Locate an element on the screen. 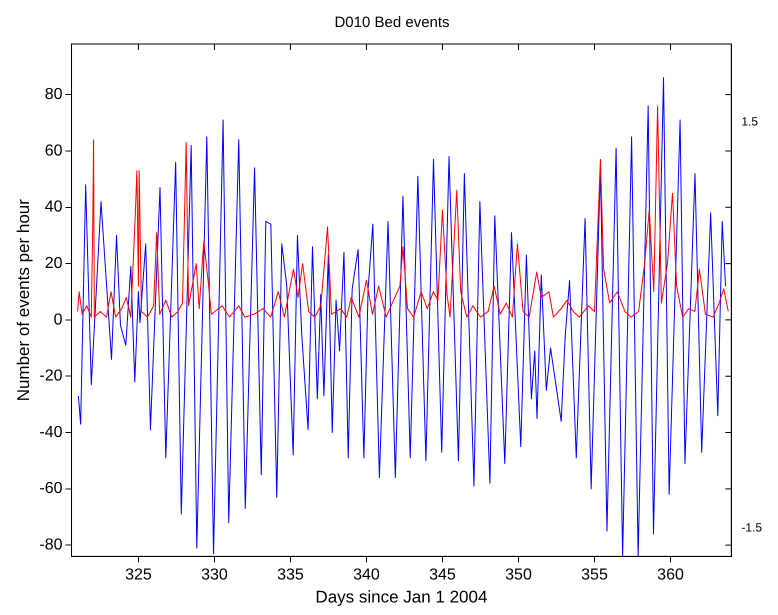  x-tick-label: 335 is located at coordinates (290, 575).